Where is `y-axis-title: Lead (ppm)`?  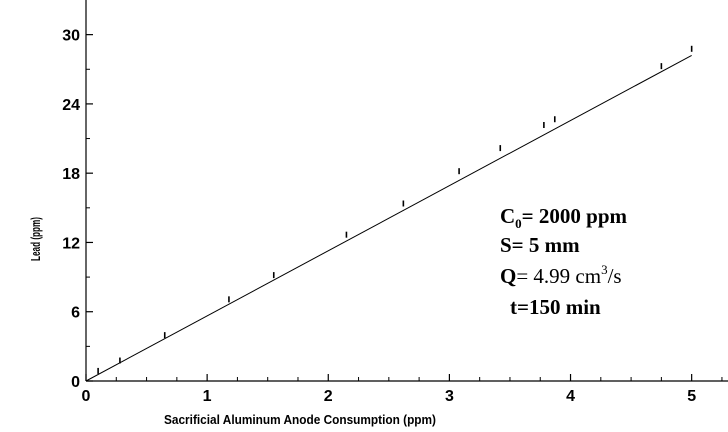
y-axis-title: Lead (ppm) is located at coordinates (35, 239).